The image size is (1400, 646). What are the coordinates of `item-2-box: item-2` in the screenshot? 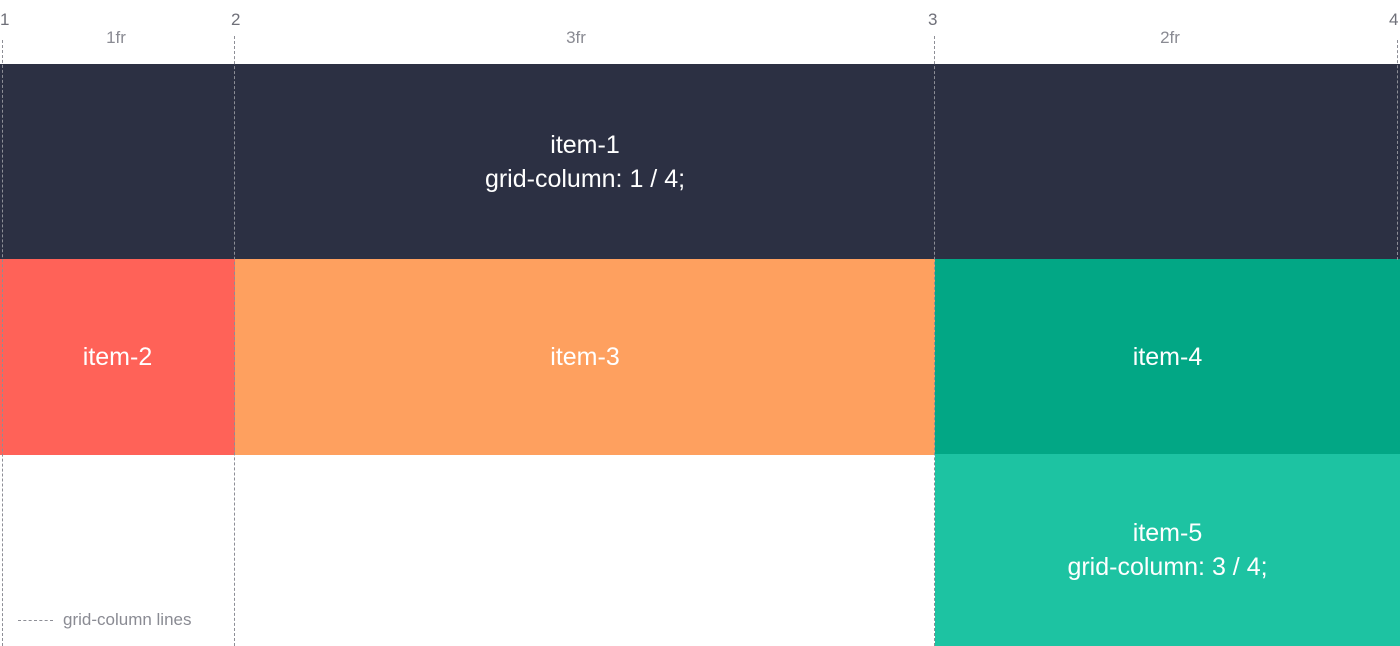 It's located at (117, 357).